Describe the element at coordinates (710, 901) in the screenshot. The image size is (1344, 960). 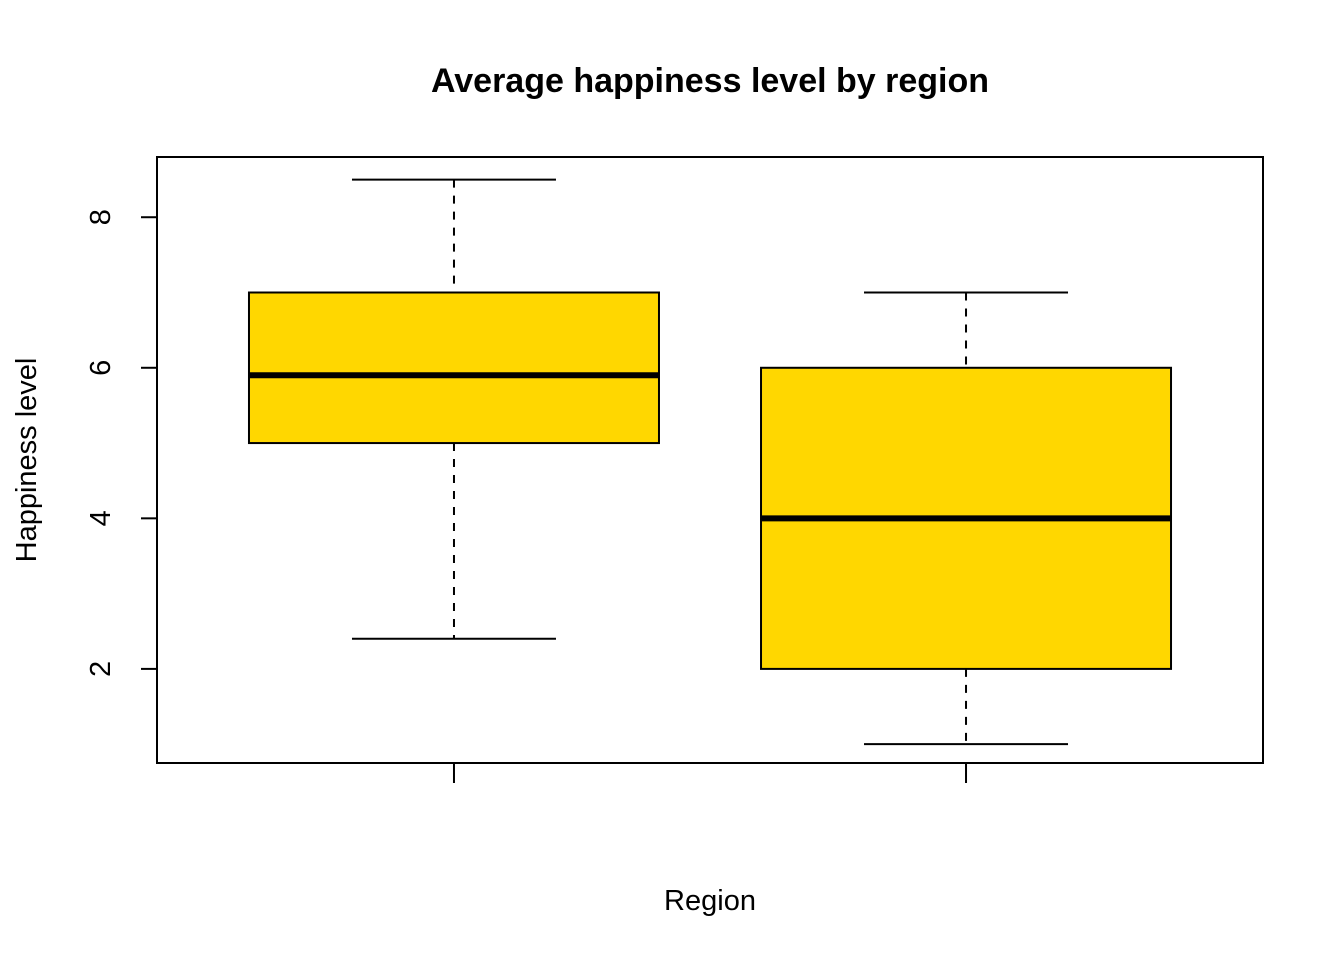
I see `x-axis-label: Region` at that location.